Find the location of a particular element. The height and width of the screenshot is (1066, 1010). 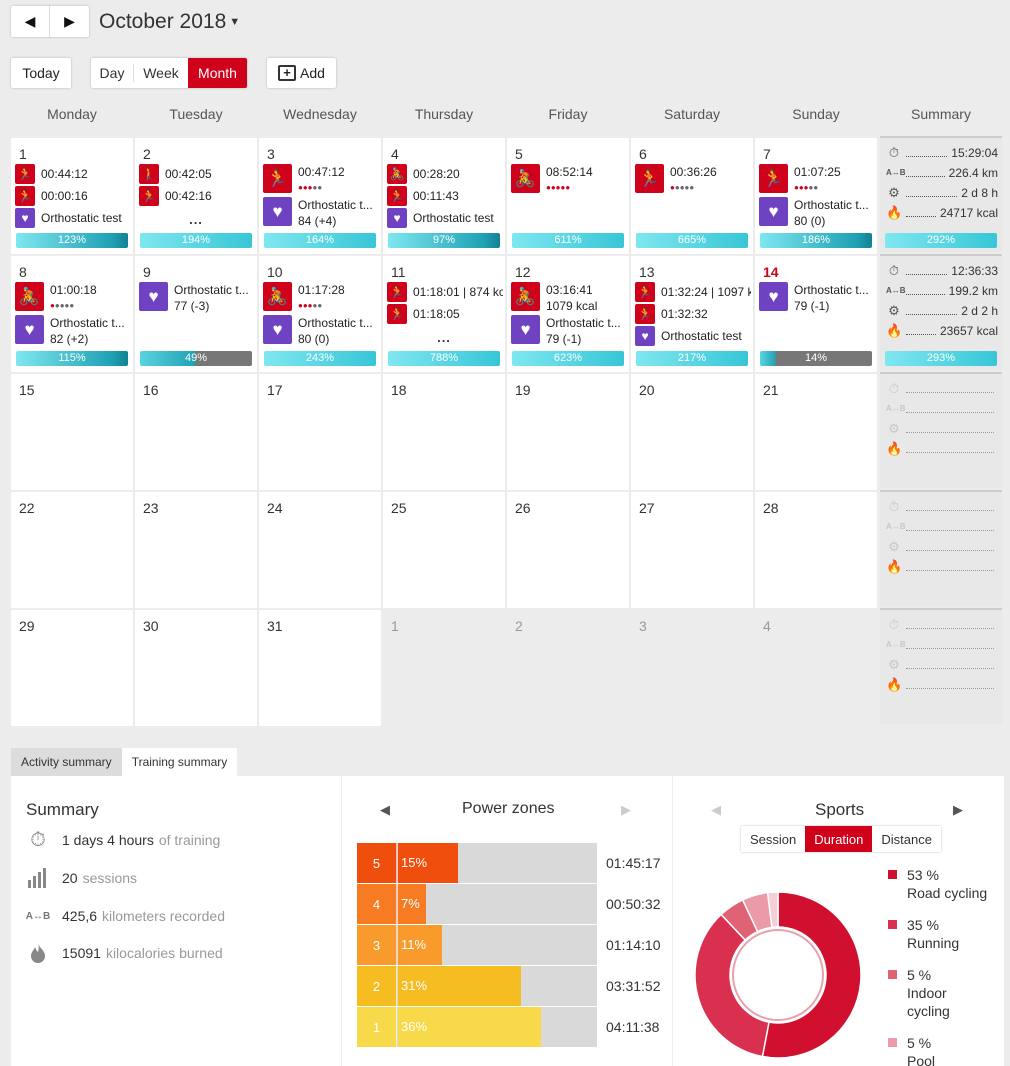

load-bar: 49% is located at coordinates (196, 358).